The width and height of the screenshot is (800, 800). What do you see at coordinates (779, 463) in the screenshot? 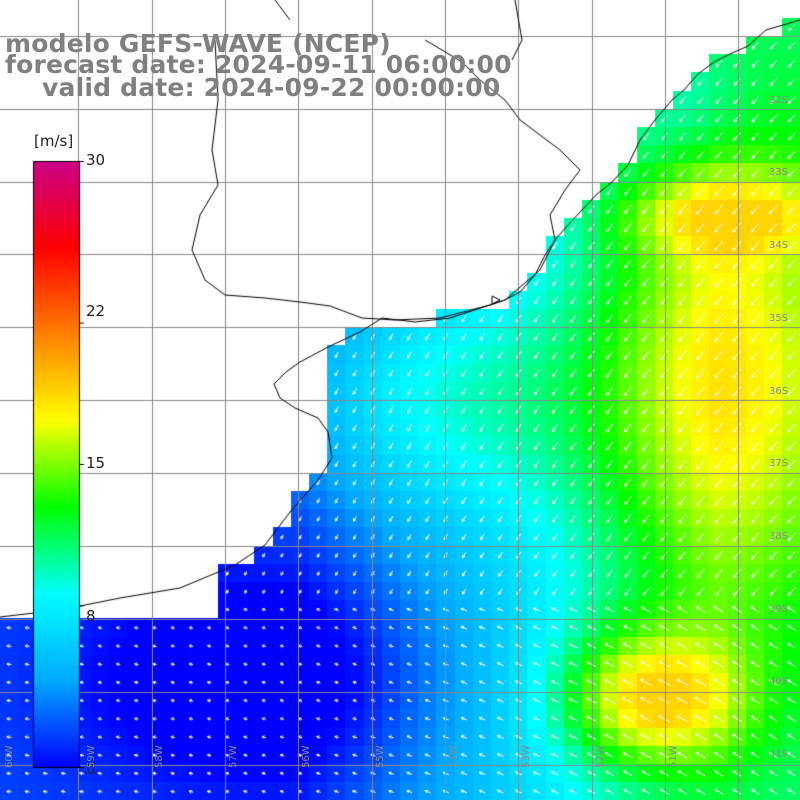
I see `lat-label-37s: 37S` at bounding box center [779, 463].